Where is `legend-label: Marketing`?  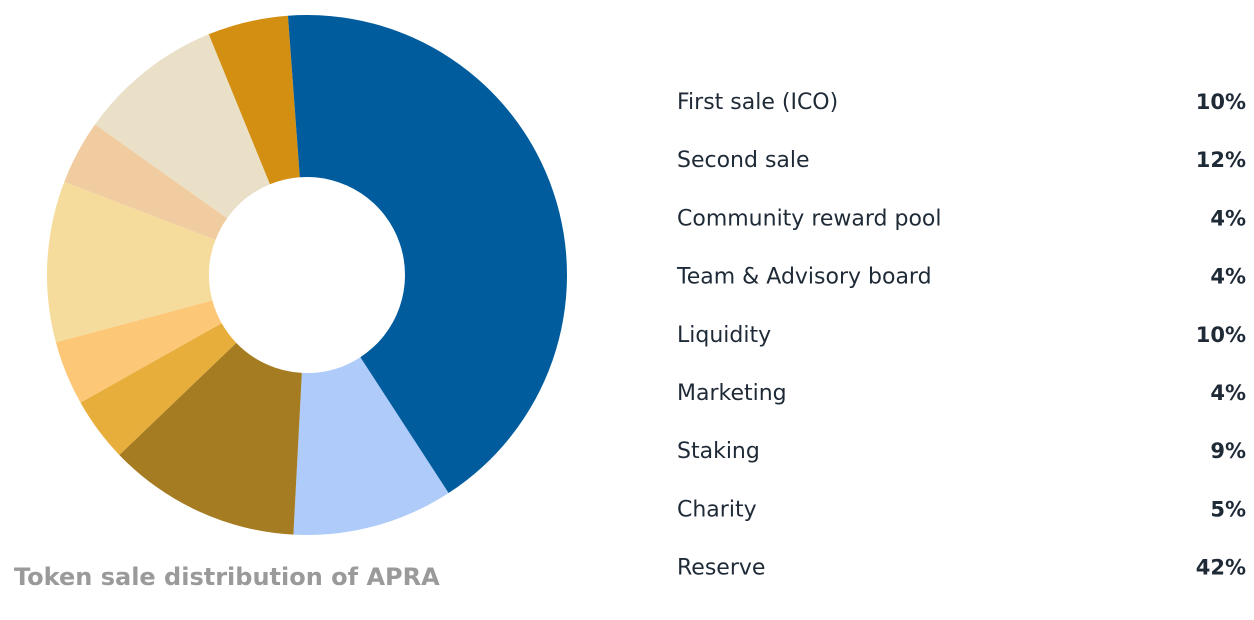 legend-label: Marketing is located at coordinates (732, 393).